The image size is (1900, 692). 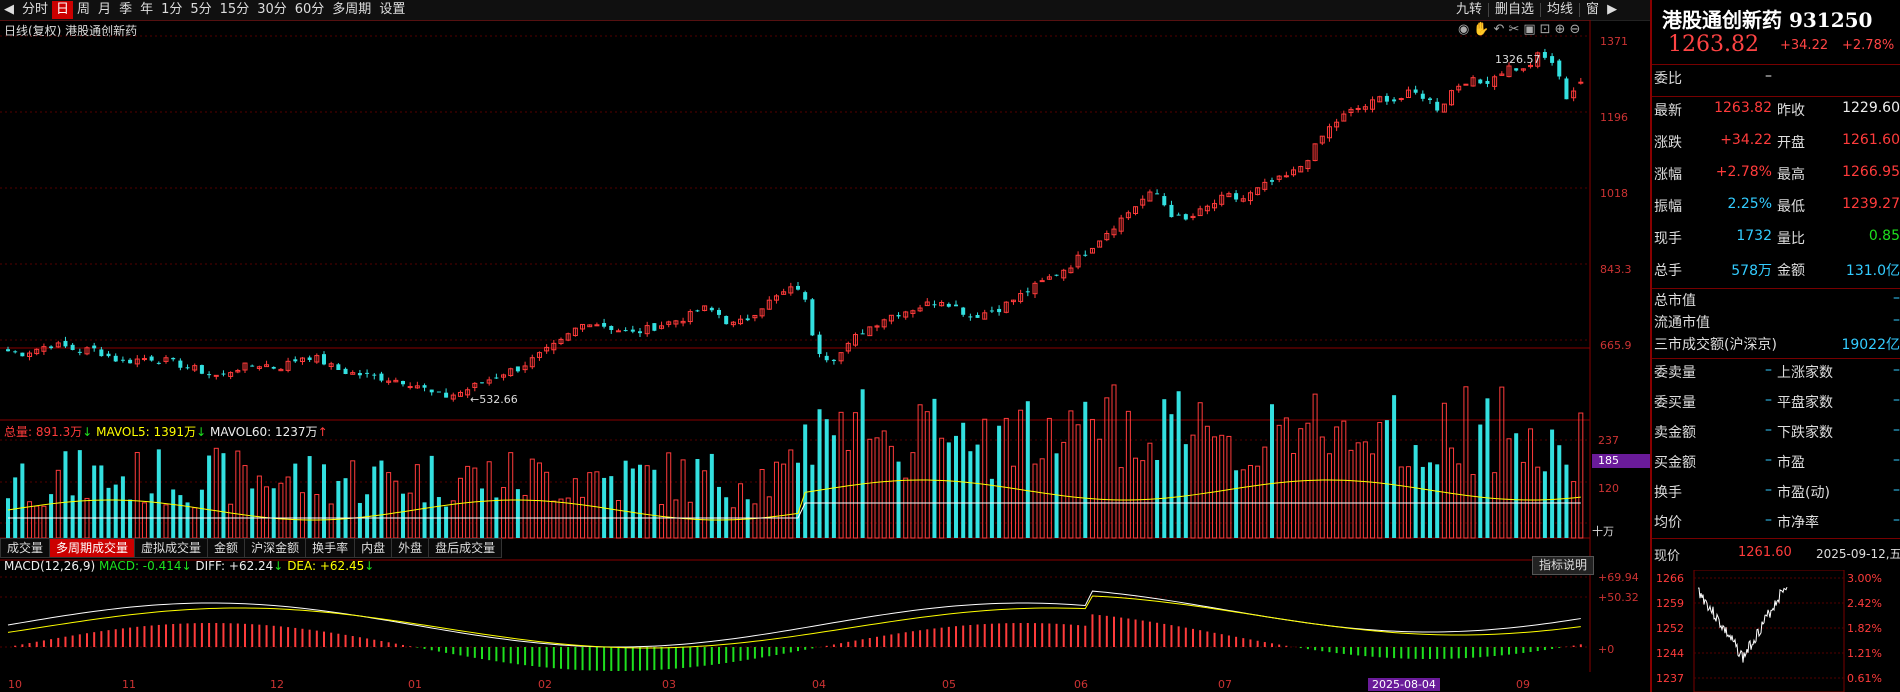 What do you see at coordinates (272, 9) in the screenshot?
I see `tb-item-9: 30分` at bounding box center [272, 9].